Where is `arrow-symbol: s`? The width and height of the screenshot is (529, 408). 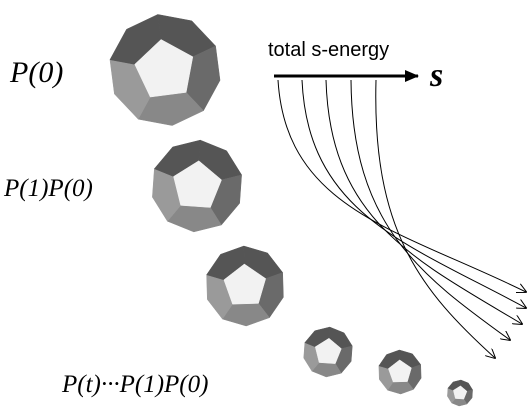 arrow-symbol: s is located at coordinates (436, 75).